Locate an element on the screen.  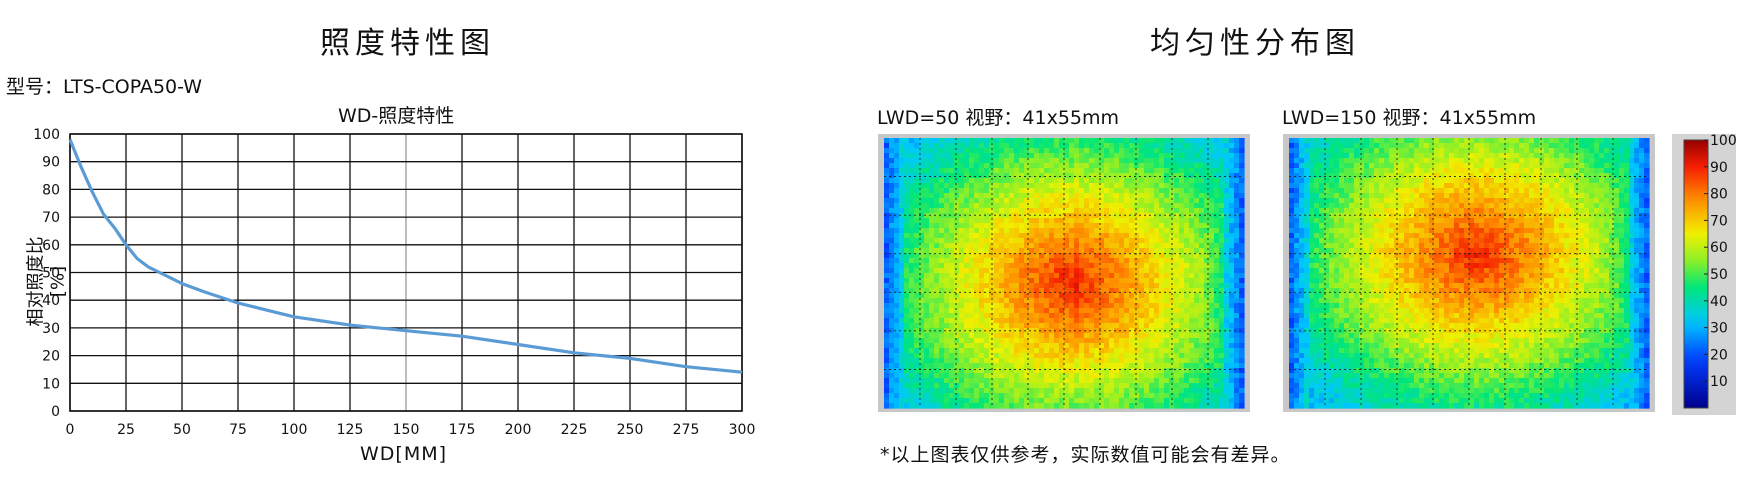
colorbar-tick-label: 100 is located at coordinates (1723, 141).